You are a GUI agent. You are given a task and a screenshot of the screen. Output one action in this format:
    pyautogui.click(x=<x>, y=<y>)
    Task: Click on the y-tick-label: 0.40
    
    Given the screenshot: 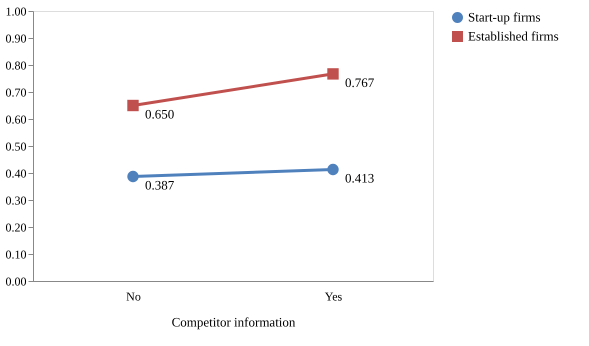 What is the action you would take?
    pyautogui.click(x=16, y=173)
    